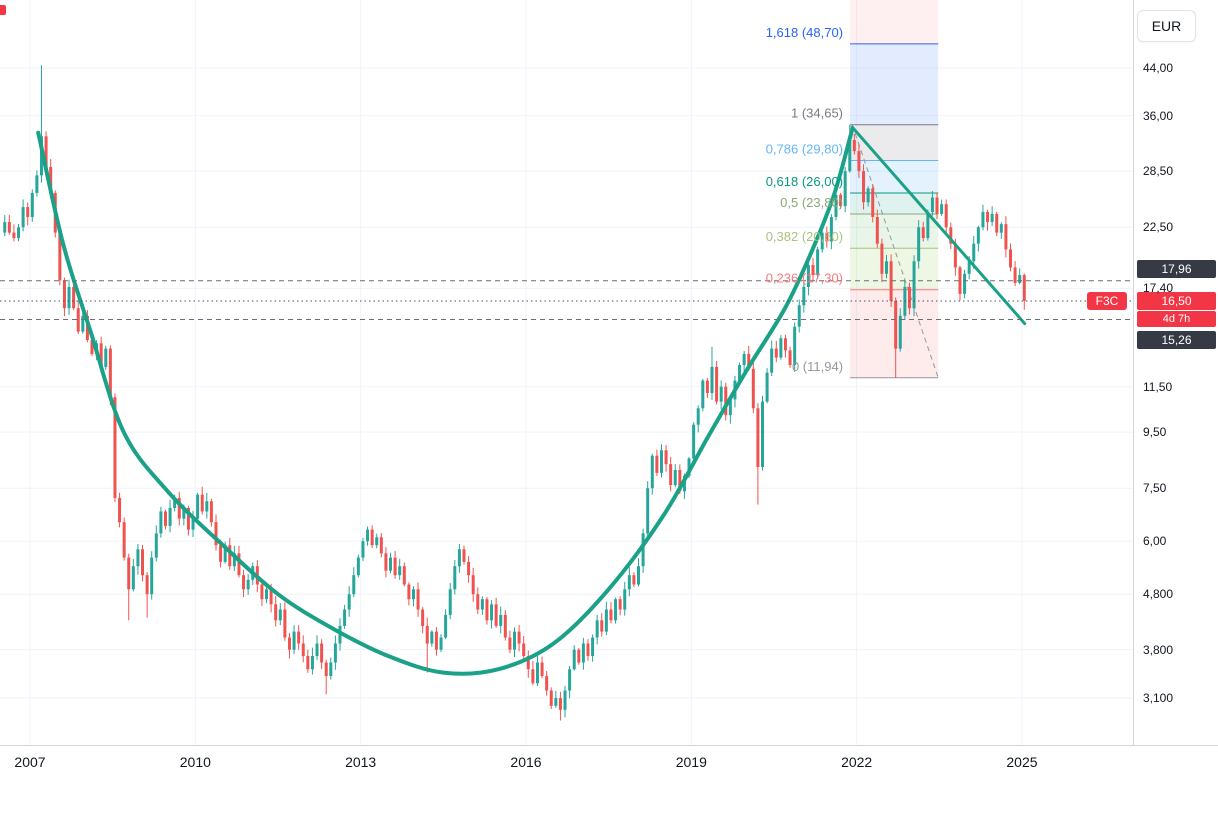 This screenshot has height=817, width=1218. Describe the element at coordinates (1176, 300) in the screenshot. I see `current-price-badge: 16,50` at that location.